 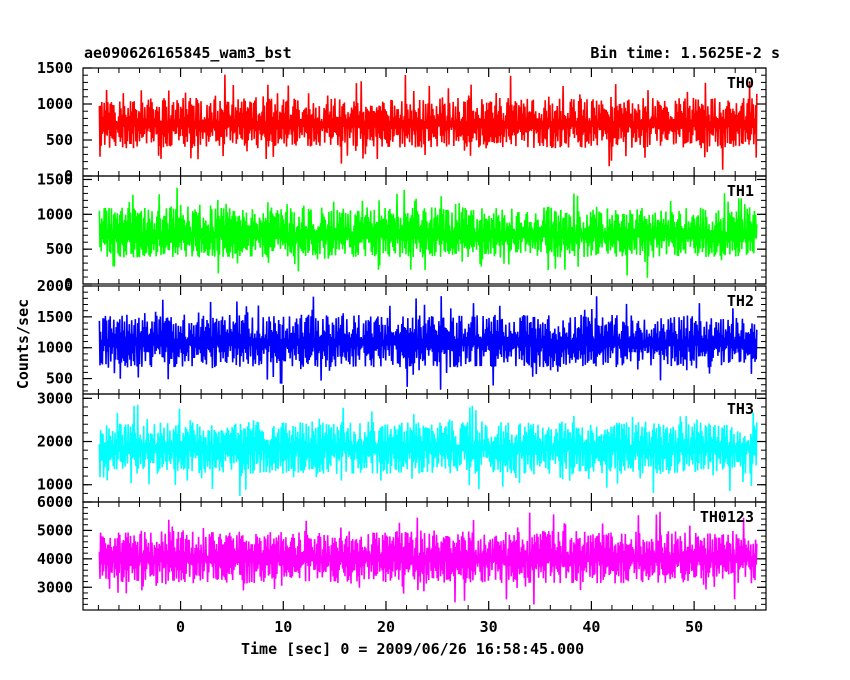 I want to click on x-tick-label: 20, so click(x=386, y=627).